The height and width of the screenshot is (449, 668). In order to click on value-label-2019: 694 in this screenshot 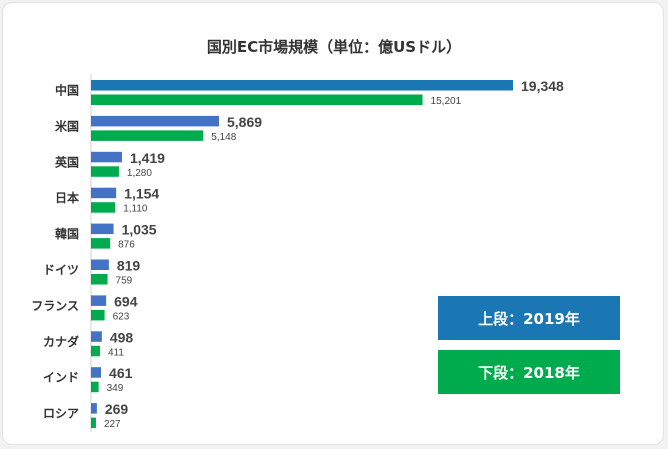, I will do `click(126, 301)`.